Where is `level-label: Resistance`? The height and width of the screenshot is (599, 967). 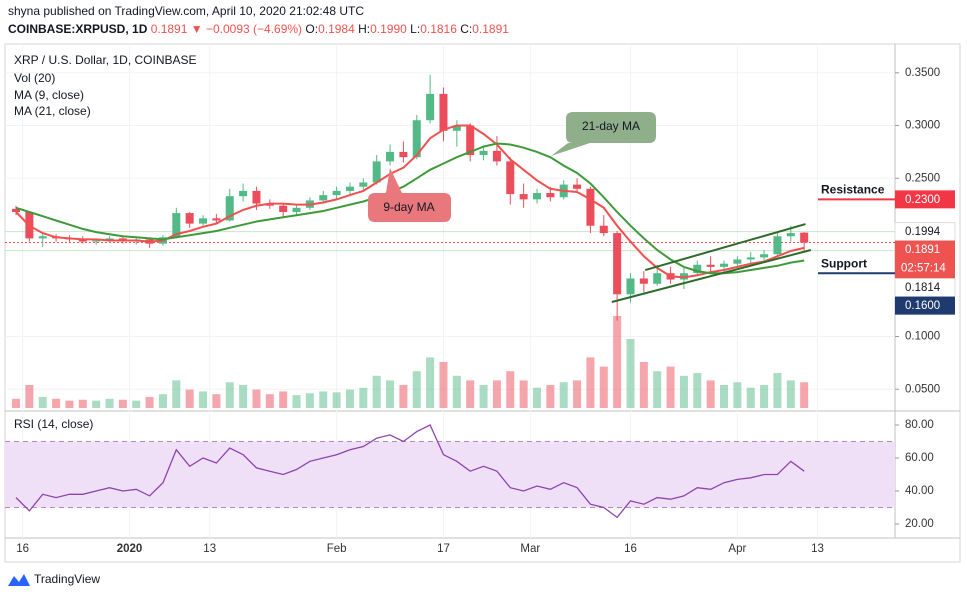 level-label: Resistance is located at coordinates (853, 190).